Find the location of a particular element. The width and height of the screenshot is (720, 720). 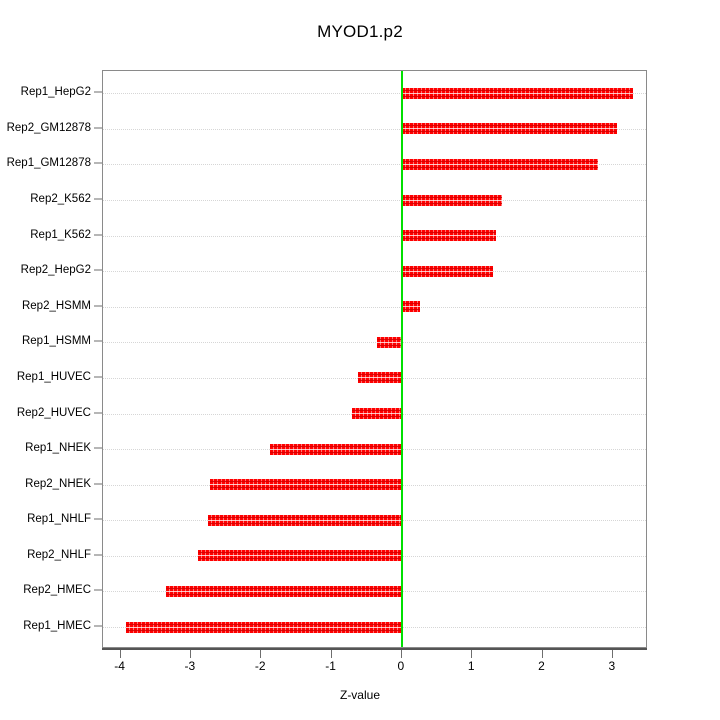

x-axis-tick-label: 2 is located at coordinates (541, 666).